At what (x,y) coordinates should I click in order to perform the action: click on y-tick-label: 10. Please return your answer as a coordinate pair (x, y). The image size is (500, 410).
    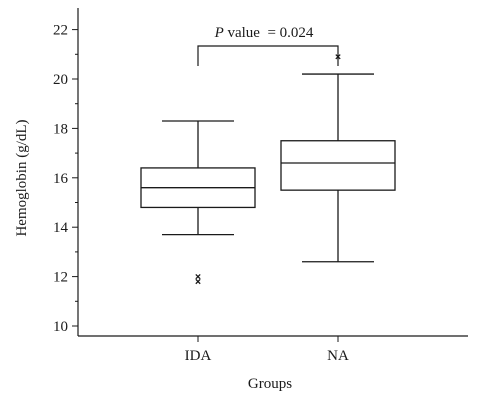
    Looking at the image, I should click on (60, 327).